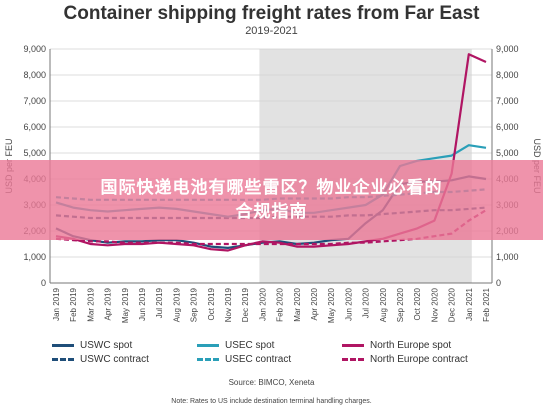  Describe the element at coordinates (507, 257) in the screenshot. I see `y-tick-label-right: 1,000` at that location.